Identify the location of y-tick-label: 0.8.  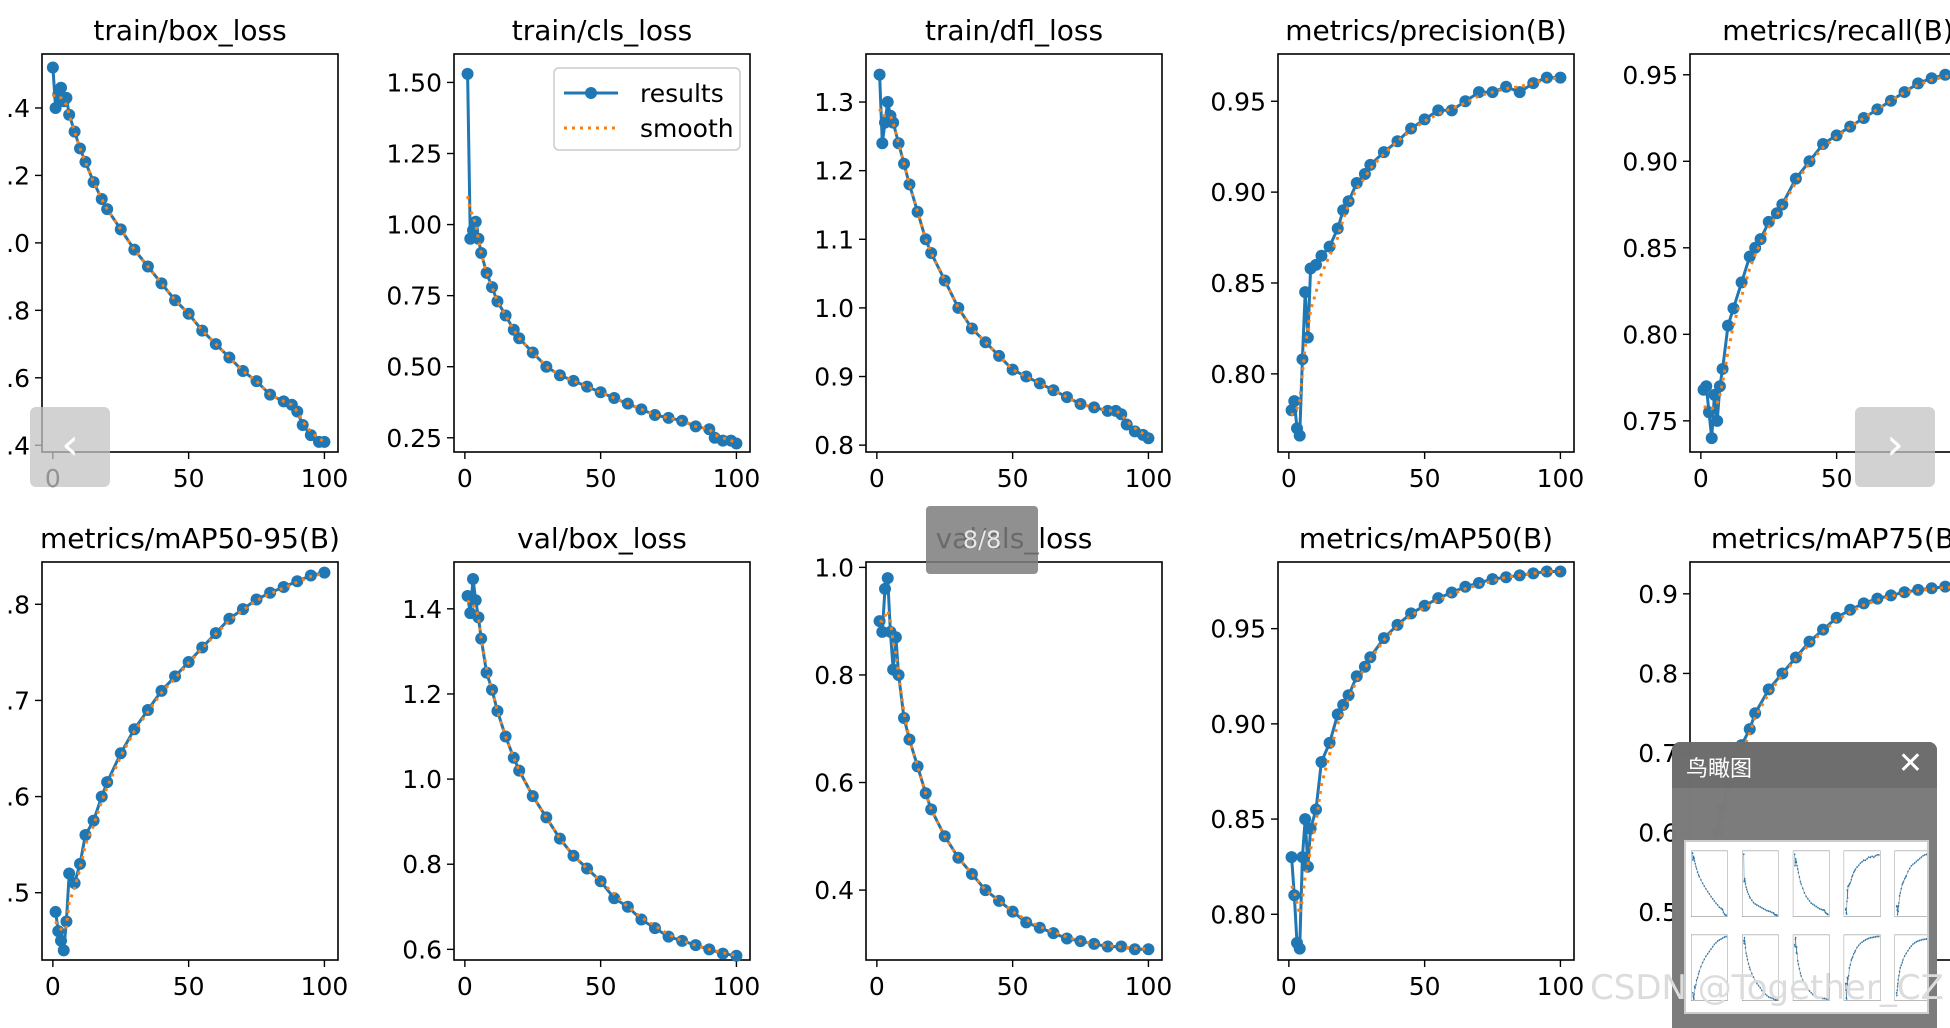
(422, 864).